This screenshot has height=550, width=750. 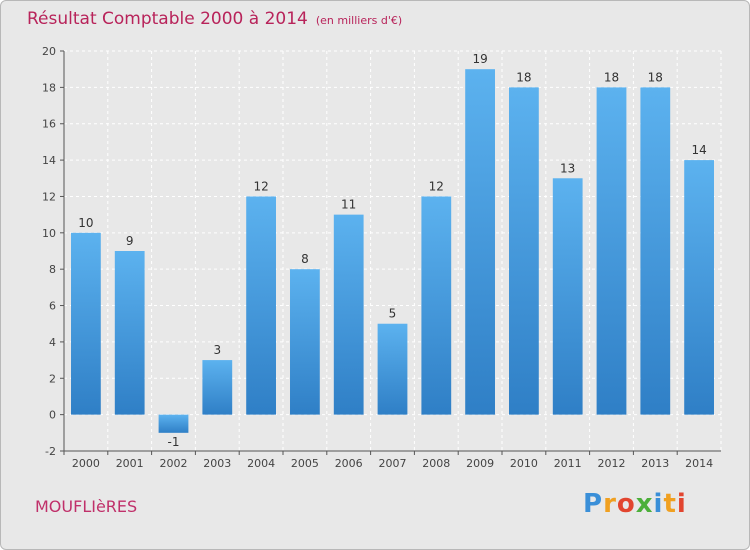 I want to click on x-tick-label: 2009, so click(x=480, y=463).